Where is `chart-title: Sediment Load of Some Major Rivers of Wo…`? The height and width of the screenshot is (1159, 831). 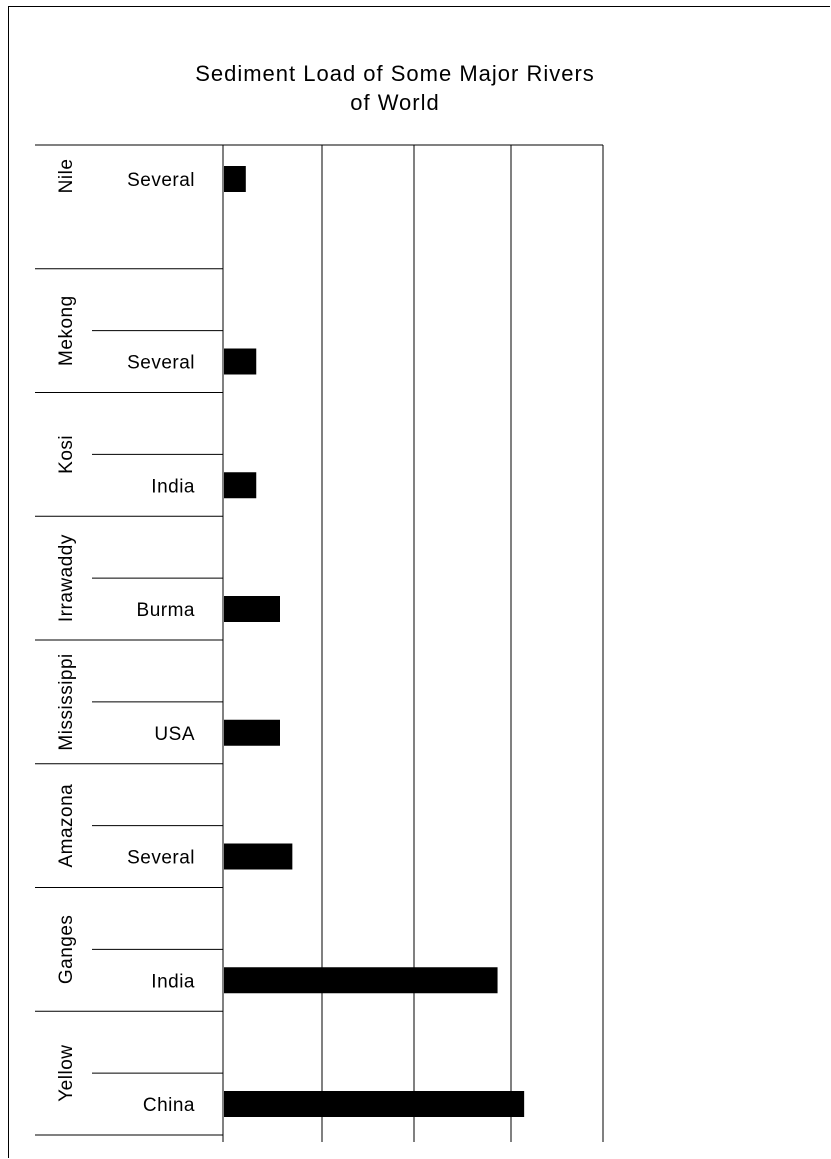
chart-title: Sediment Load of Some Major Rivers of Wo… is located at coordinates (395, 88).